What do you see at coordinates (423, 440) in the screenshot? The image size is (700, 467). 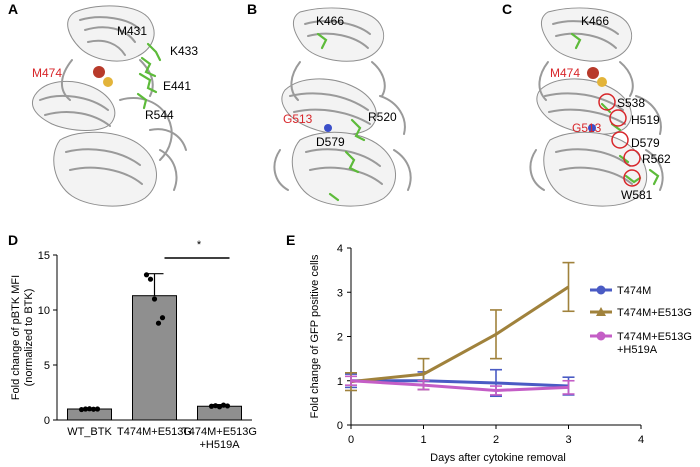 I see `x-tick-label-e: 1` at bounding box center [423, 440].